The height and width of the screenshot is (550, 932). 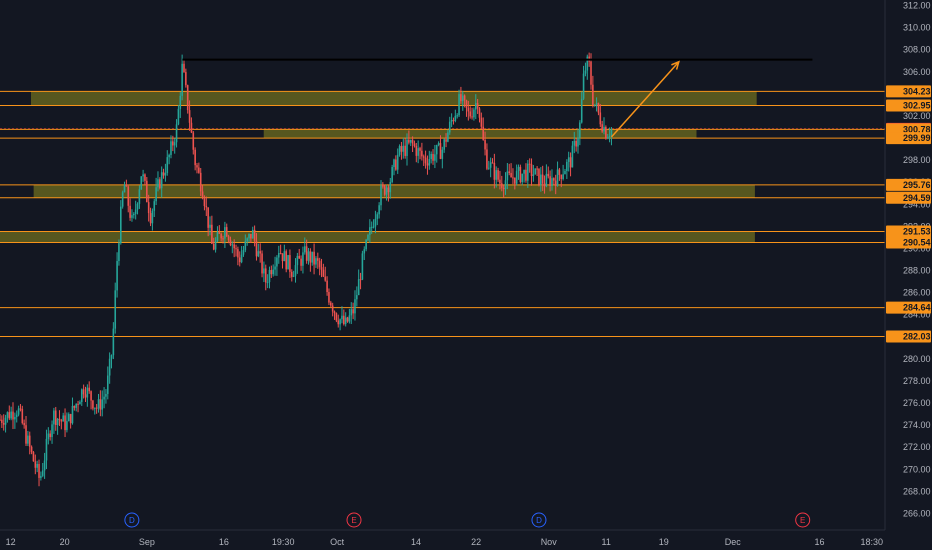 I want to click on price-badge-label-0: 304.23, so click(x=917, y=91).